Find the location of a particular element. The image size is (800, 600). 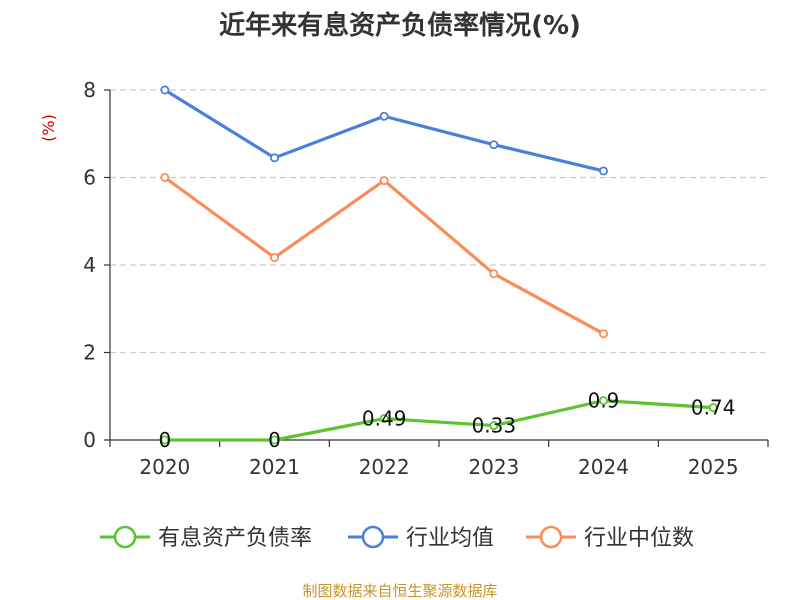

y-axis-unit-label: (%) is located at coordinates (48, 128).